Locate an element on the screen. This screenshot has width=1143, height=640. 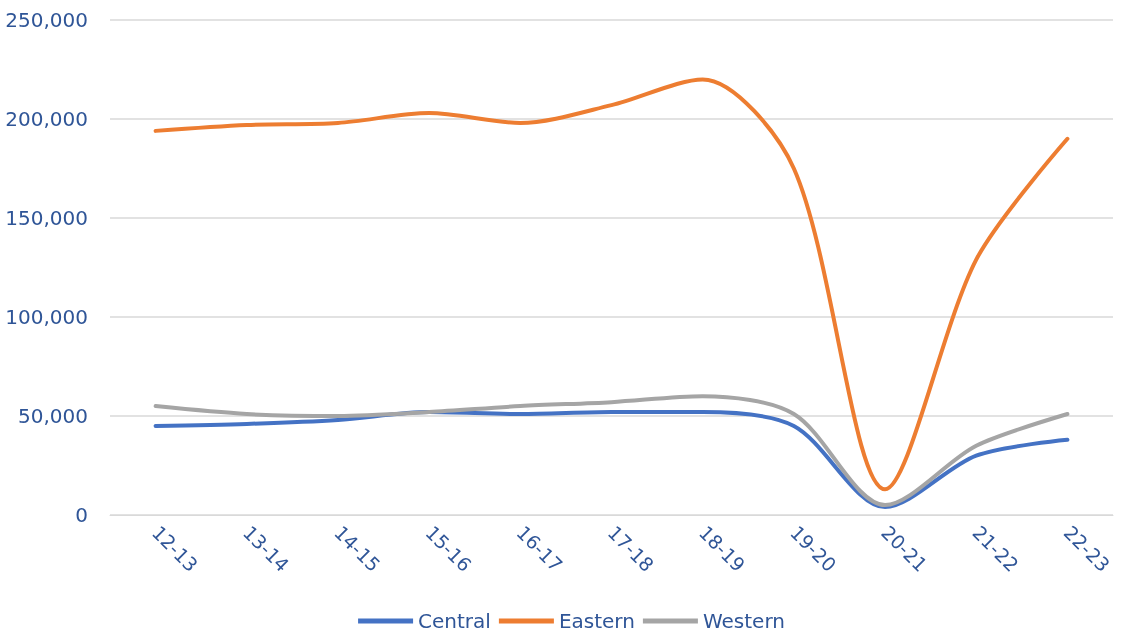
y-tick-label: 50,000 is located at coordinates (53, 416).